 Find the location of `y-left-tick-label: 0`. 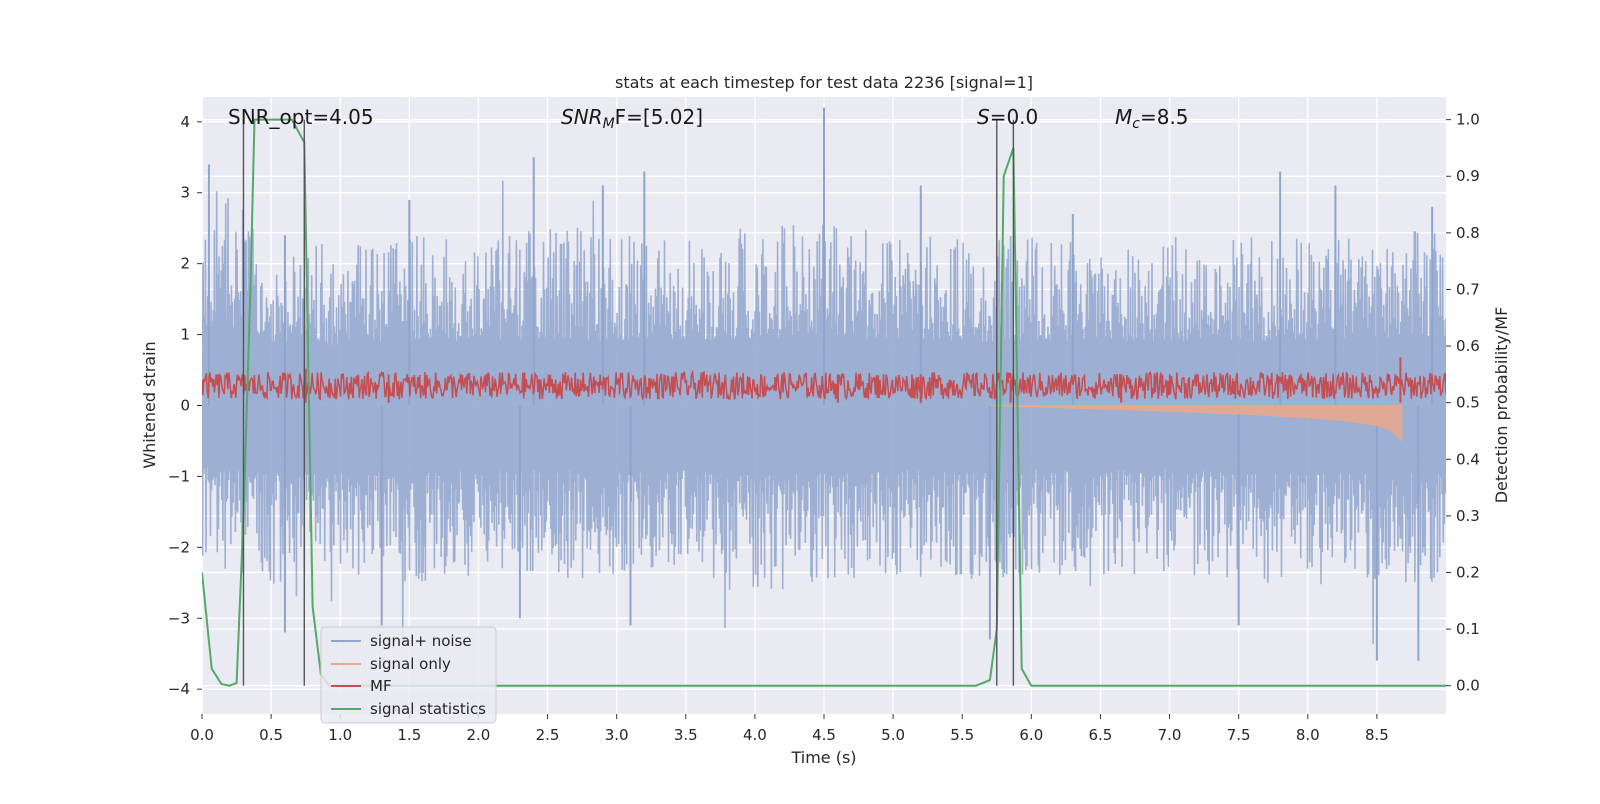

y-left-tick-label: 0 is located at coordinates (185, 406).